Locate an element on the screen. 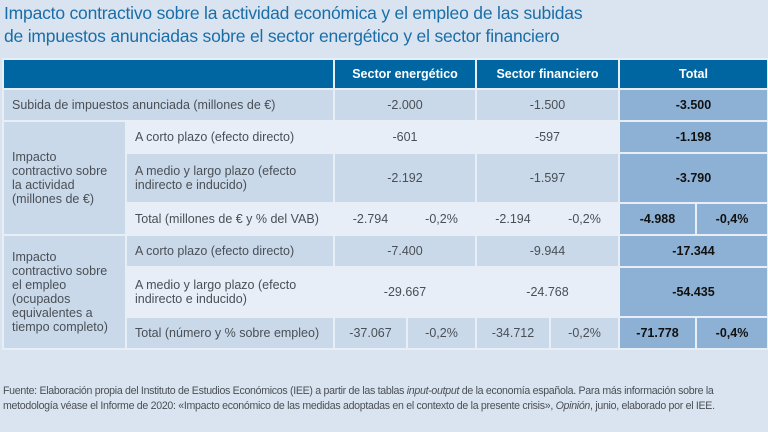 Image resolution: width=768 pixels, height=432 pixels. row-label: Total (millones de € y % del VAB) is located at coordinates (230, 219).